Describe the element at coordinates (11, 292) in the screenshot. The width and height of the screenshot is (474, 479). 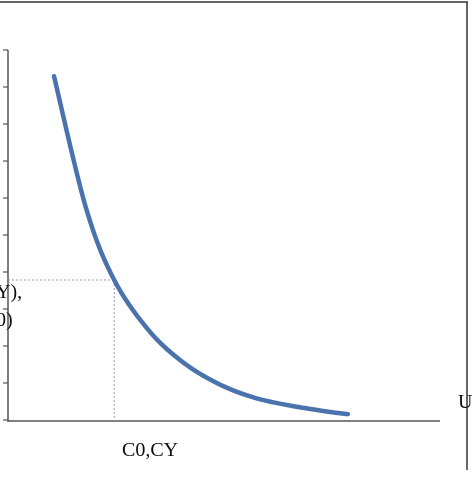
I see `y-annotation-line-1: Y),` at that location.